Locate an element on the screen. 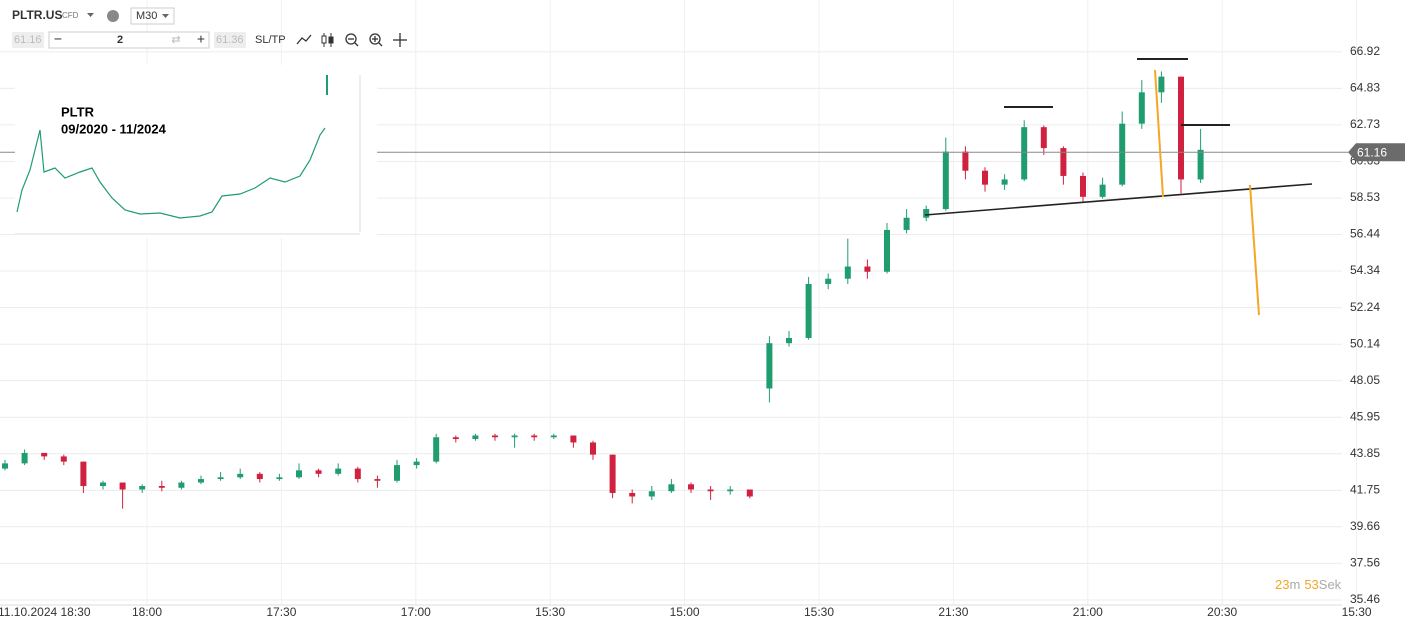 The image size is (1422, 626). inset-bg is located at coordinates (196, 151).